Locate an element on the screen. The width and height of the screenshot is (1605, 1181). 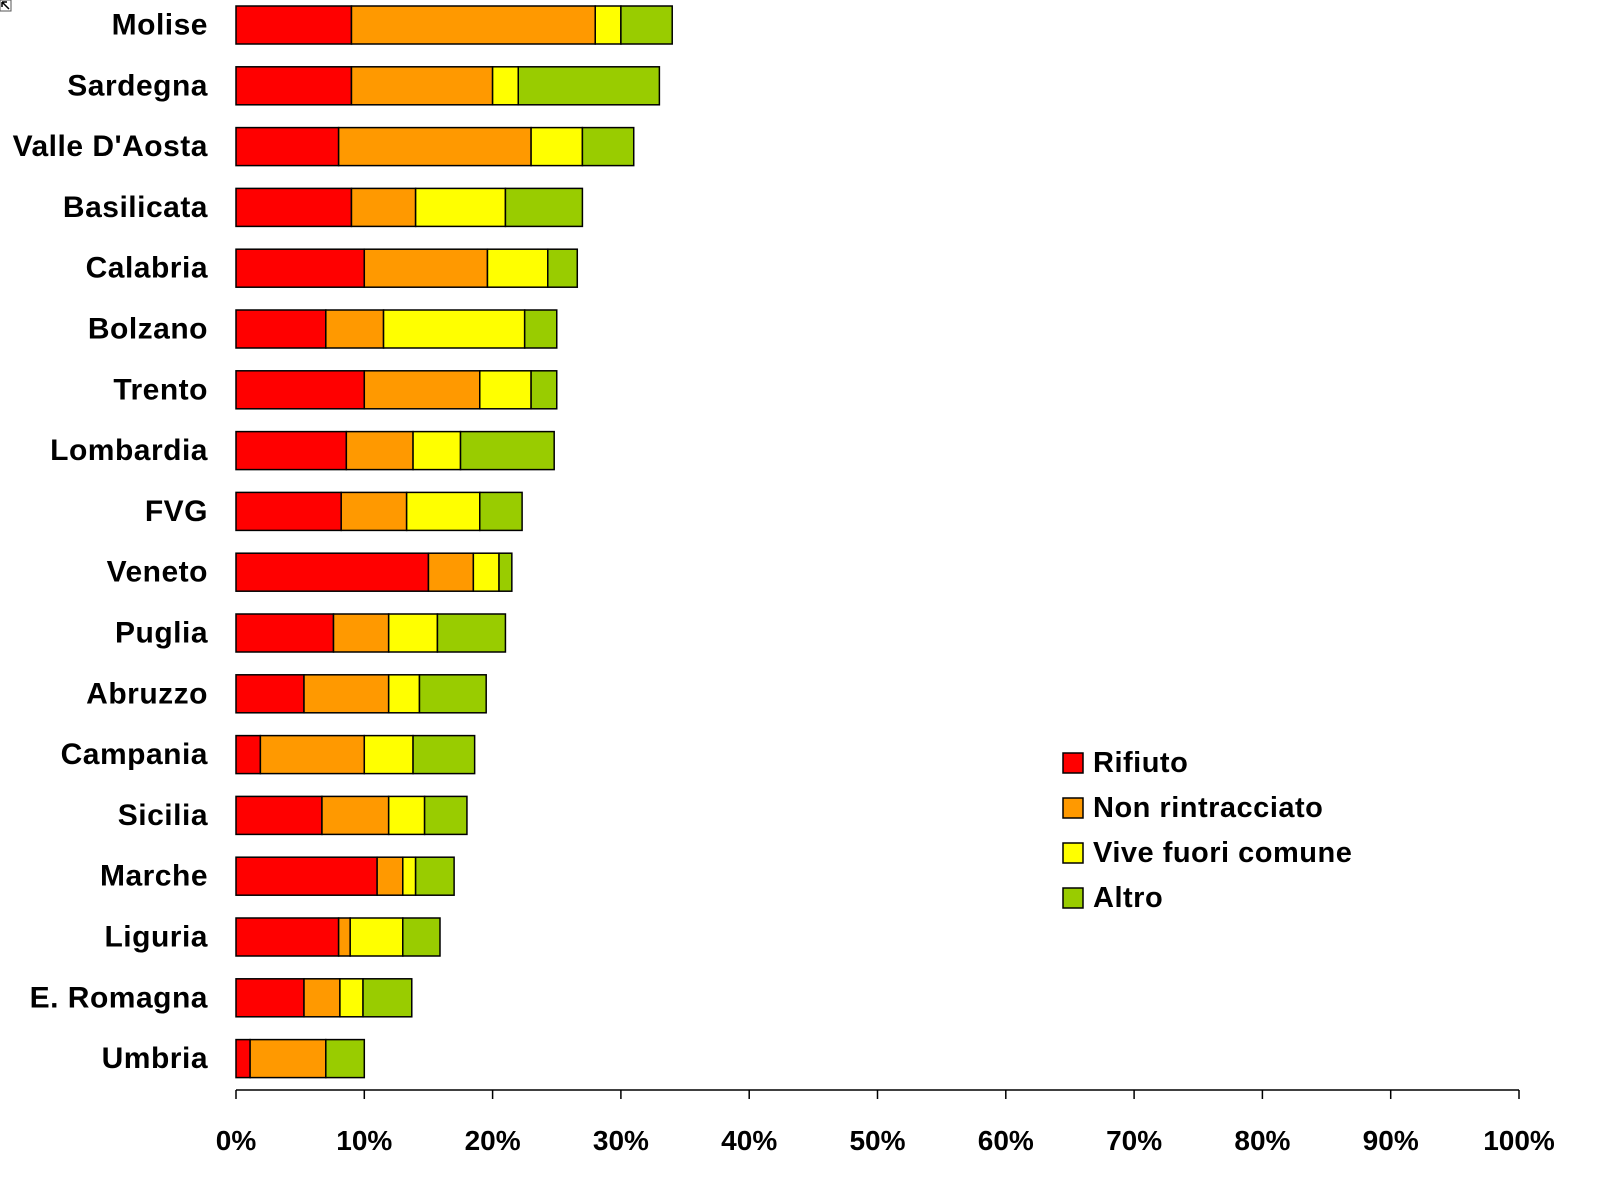
bar-trento-altro is located at coordinates (544, 390).